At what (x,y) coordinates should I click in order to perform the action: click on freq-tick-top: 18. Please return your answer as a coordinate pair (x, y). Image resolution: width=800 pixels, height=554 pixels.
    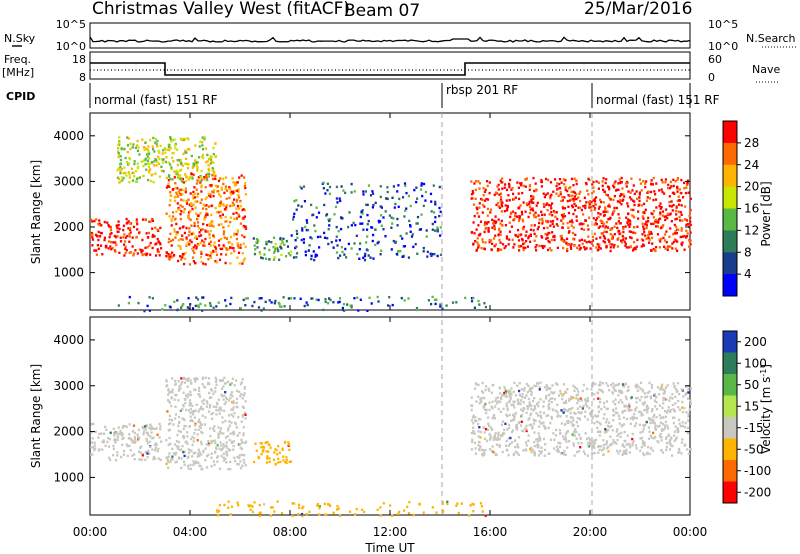
    Looking at the image, I should click on (79, 59).